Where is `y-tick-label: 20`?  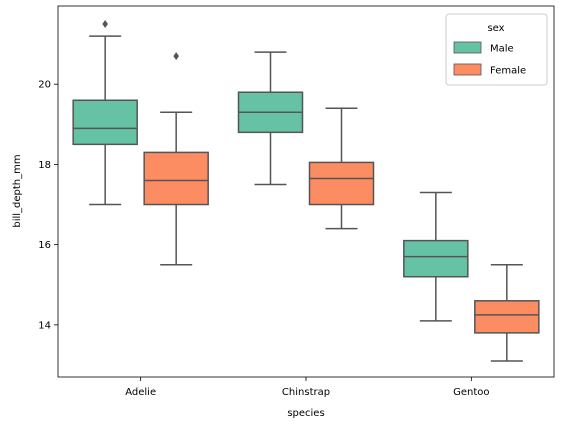
y-tick-label: 20 is located at coordinates (44, 85).